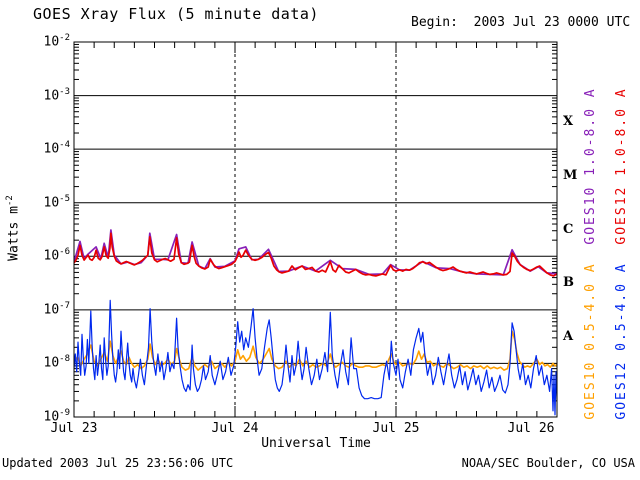  What do you see at coordinates (521, 22) in the screenshot?
I see `begin-timestamp: Begin: 2003 Jul 23 0000 UTC` at bounding box center [521, 22].